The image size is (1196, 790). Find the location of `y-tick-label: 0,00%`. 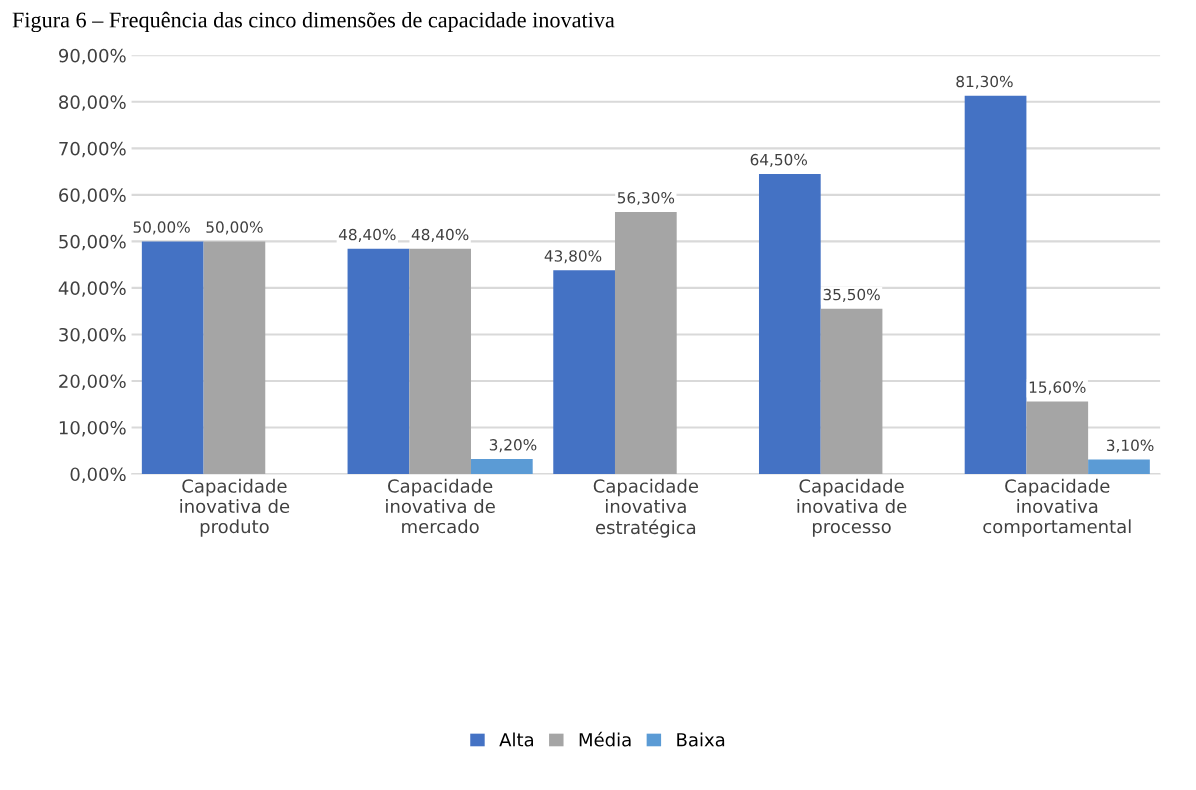

y-tick-label: 0,00% is located at coordinates (98, 475).